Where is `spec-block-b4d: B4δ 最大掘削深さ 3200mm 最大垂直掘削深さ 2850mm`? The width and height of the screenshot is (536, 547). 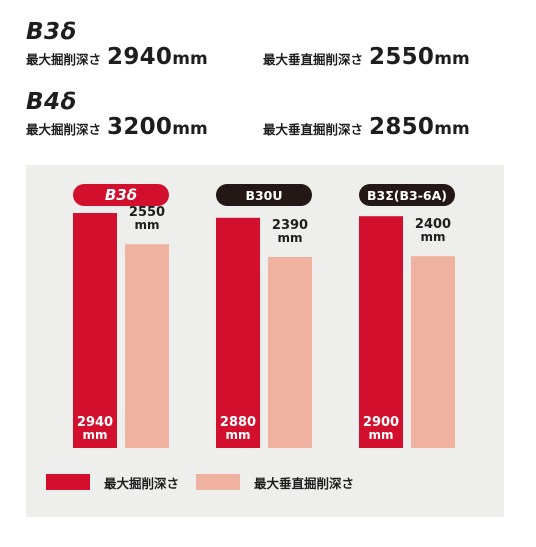
spec-block-b4d: B4δ 最大掘削深さ 3200mm 最大垂直掘削深さ 2850mm is located at coordinates (248, 116).